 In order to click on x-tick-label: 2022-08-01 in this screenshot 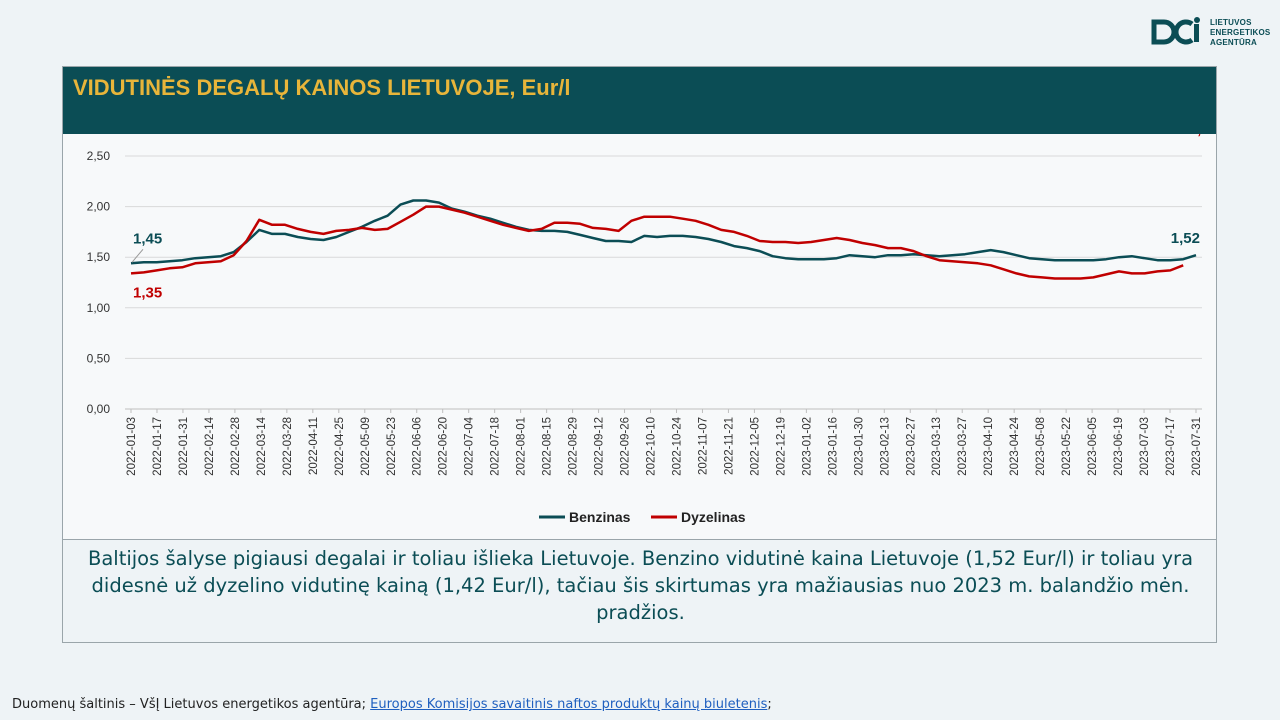, I will do `click(522, 446)`.